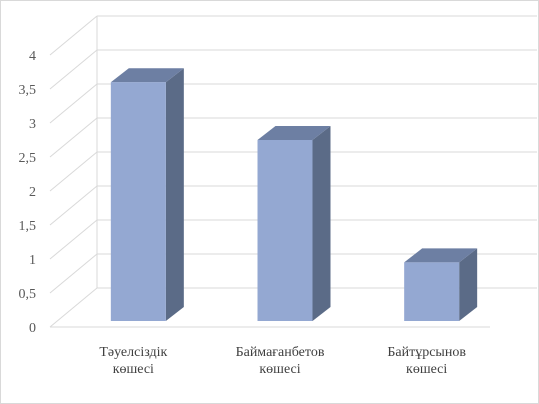 The image size is (539, 404). Describe the element at coordinates (32, 56) in the screenshot. I see `y-tick-label: 4` at that location.